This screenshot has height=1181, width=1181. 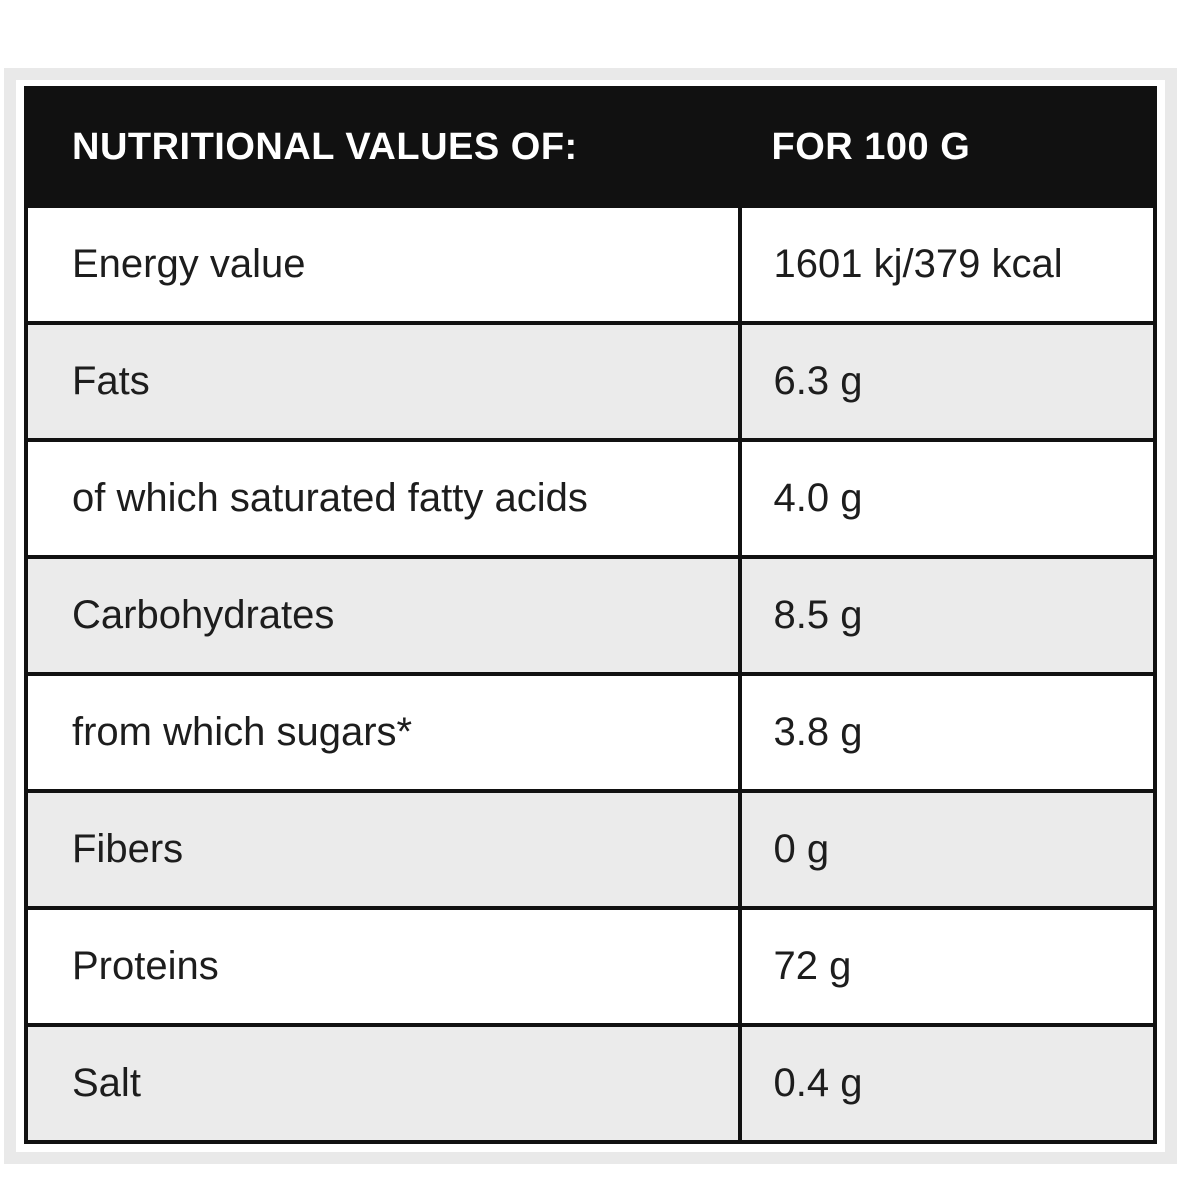 What do you see at coordinates (947, 381) in the screenshot?
I see `row-value-fats: 6.3 g` at bounding box center [947, 381].